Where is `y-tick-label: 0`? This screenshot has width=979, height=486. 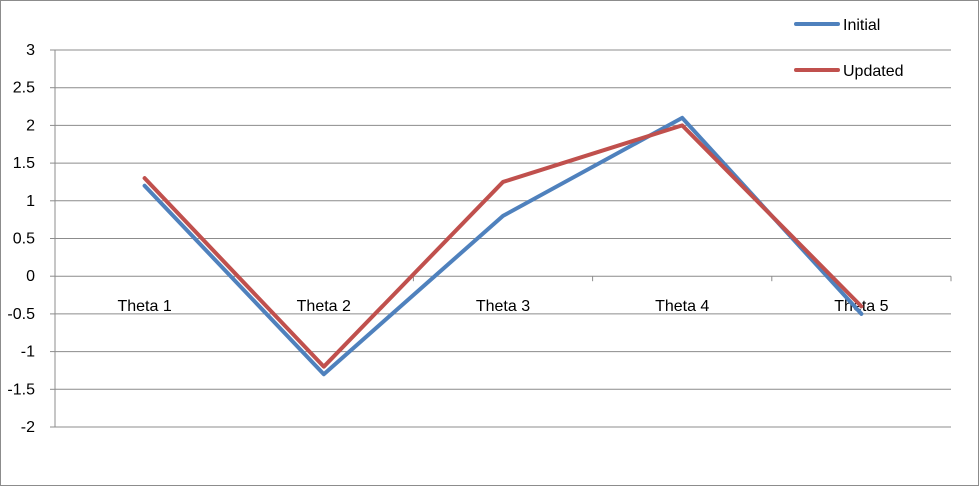
y-tick-label: 0 is located at coordinates (30, 276).